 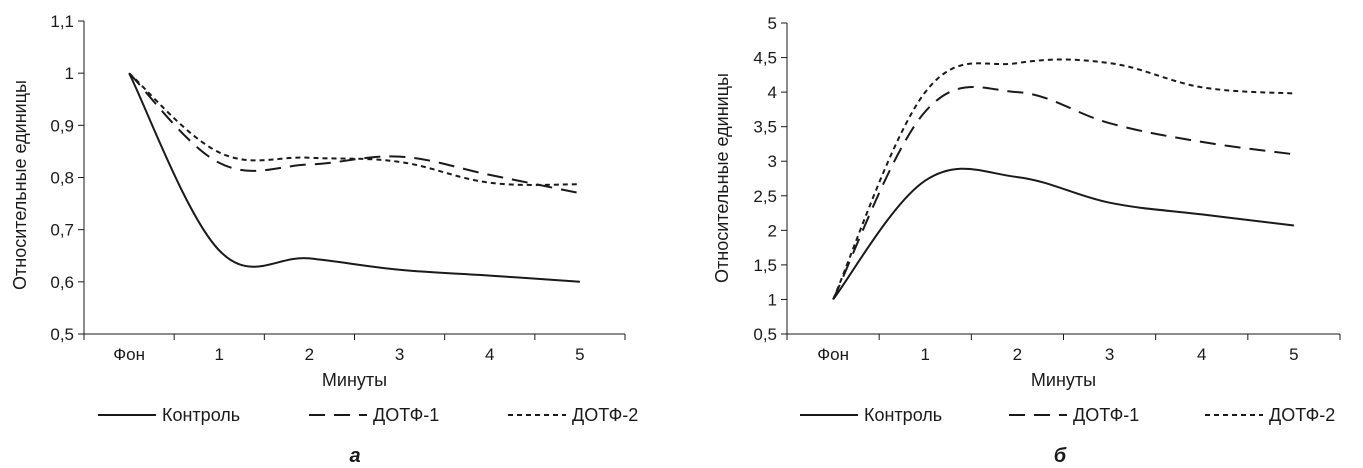 I want to click on y-tick-label: 0,7, so click(x=62, y=230).